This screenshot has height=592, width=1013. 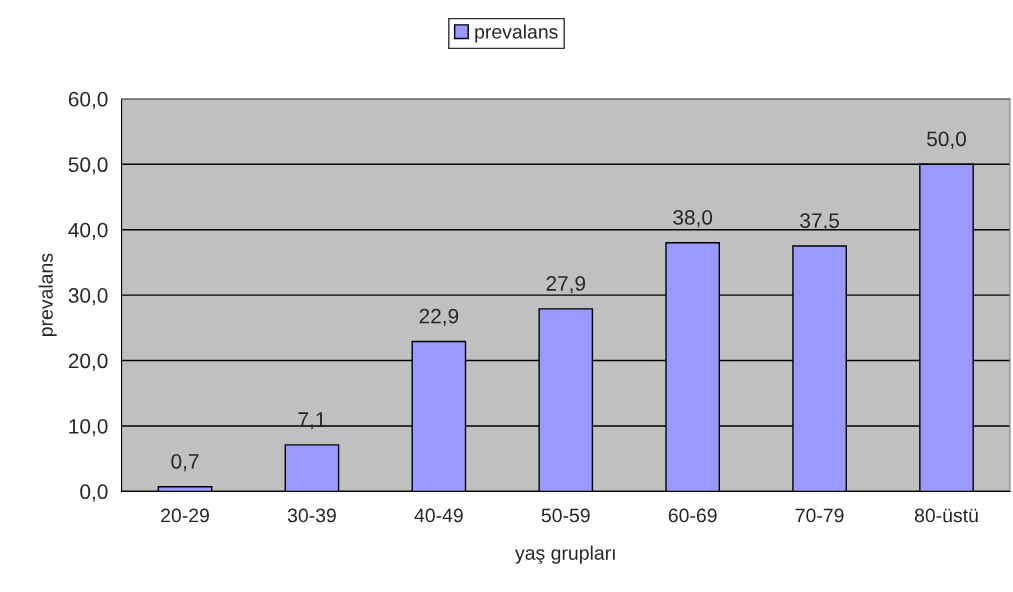 What do you see at coordinates (946, 515) in the screenshot?
I see `x-tick-label: 80-üstü` at bounding box center [946, 515].